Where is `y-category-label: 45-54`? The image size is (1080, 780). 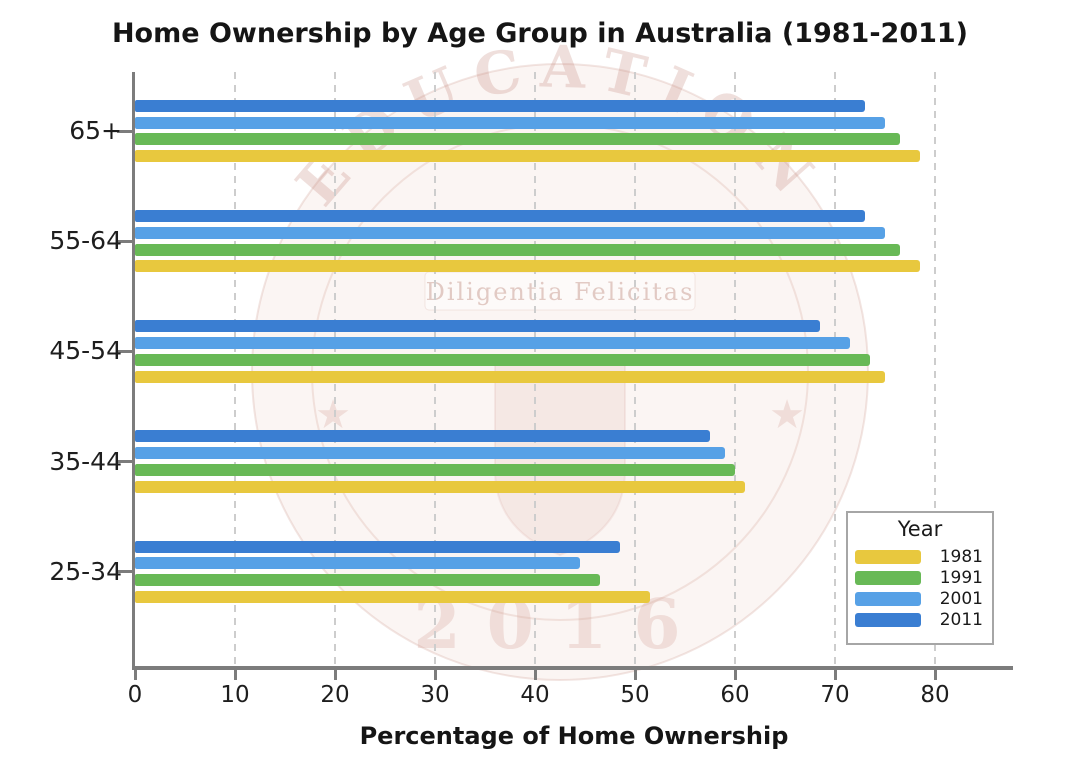
y-category-label: 45-54 is located at coordinates (85, 351).